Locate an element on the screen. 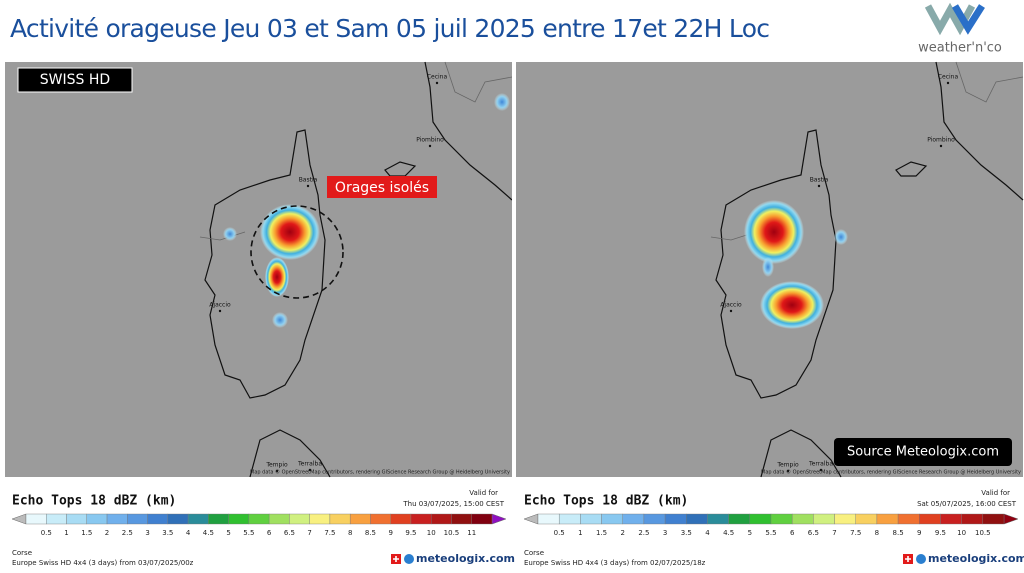 The height and width of the screenshot is (573, 1024). scale-label: 3.5 is located at coordinates (686, 533).